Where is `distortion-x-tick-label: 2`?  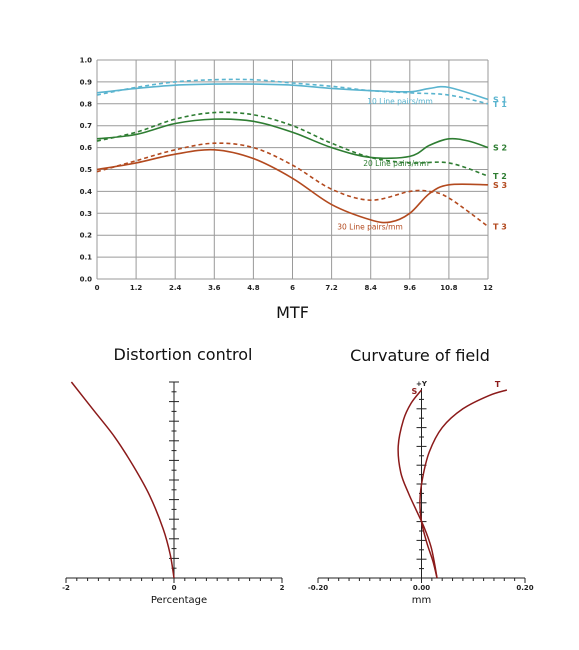
distortion-x-tick-label: 2 is located at coordinates (282, 588).